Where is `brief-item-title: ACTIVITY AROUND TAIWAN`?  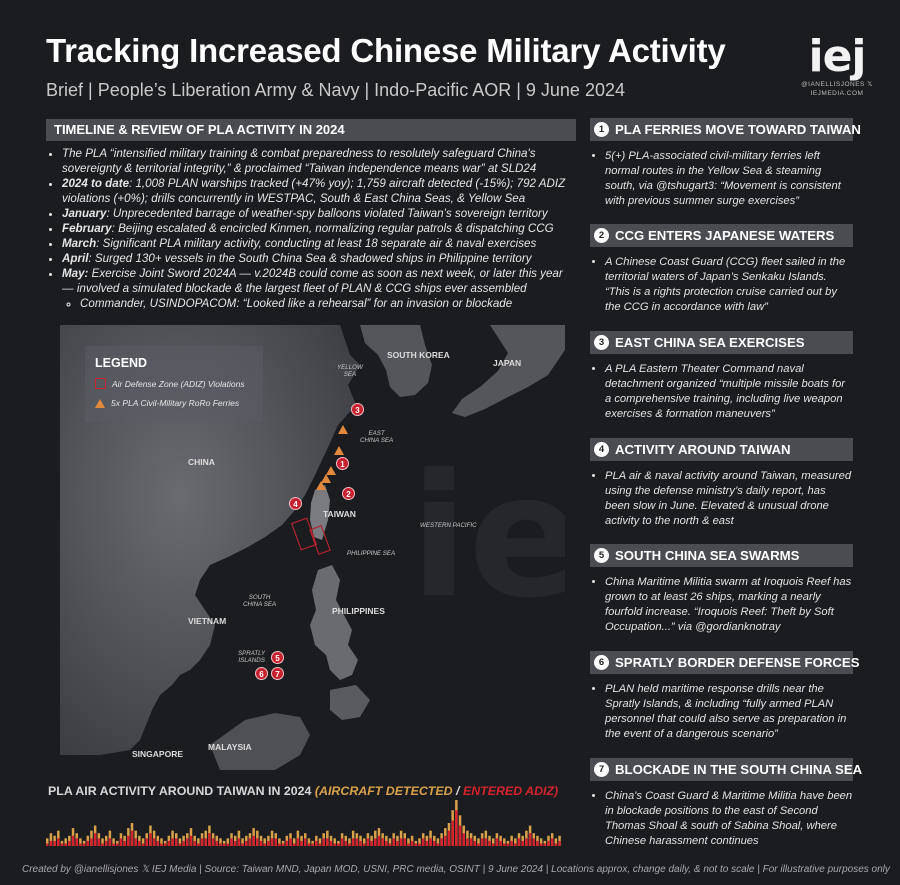
brief-item-title: ACTIVITY AROUND TAIWAN is located at coordinates (703, 449).